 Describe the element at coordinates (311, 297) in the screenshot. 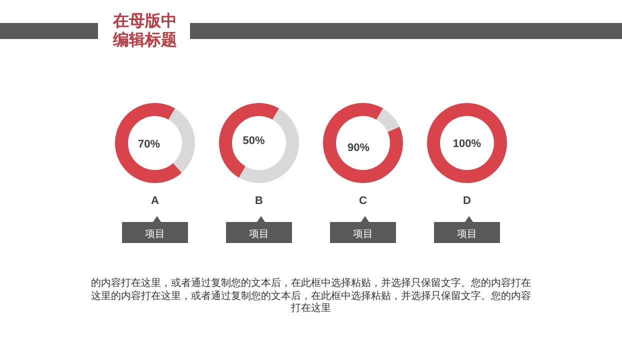

I see `text: 的内容打在这里，或者通过复制您的文本后，在此框中选择粘贴，并选择只保留文字。您的内容打在这里的内容打在这里，或者通过复制您的文本后，在此框中选择粘贴，并选择只保留文字。您的内容打在这里` at that location.